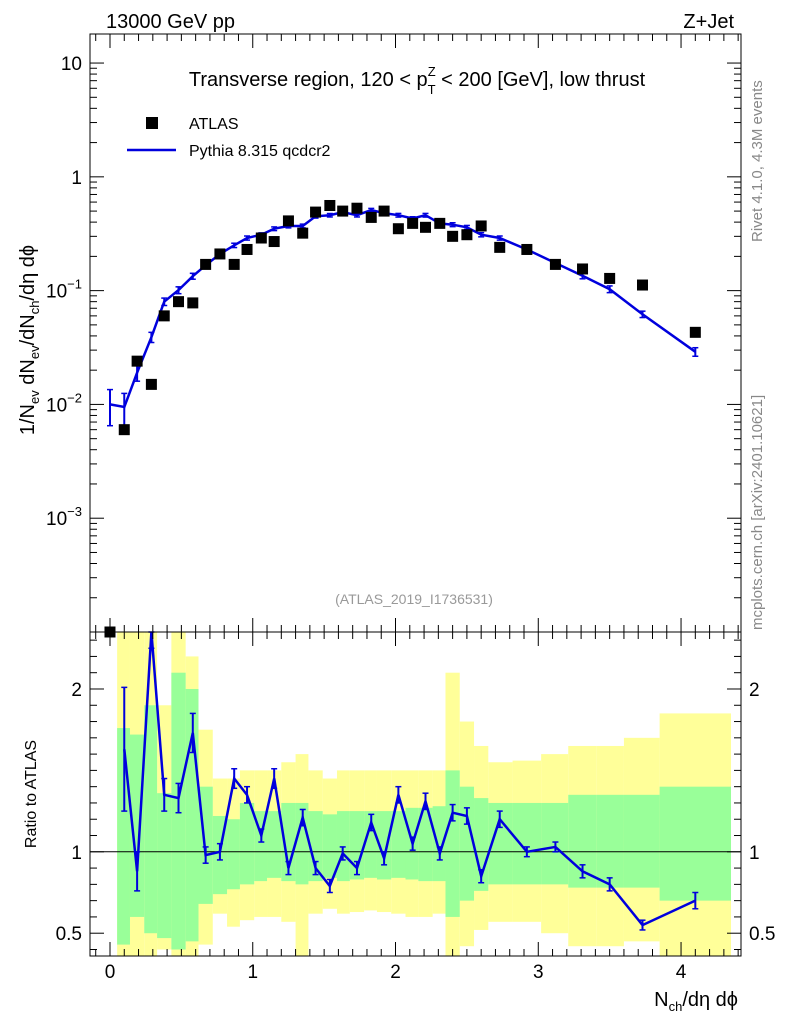  What do you see at coordinates (754, 853) in the screenshot?
I see `ratio-y-tick-label-right: 1` at bounding box center [754, 853].